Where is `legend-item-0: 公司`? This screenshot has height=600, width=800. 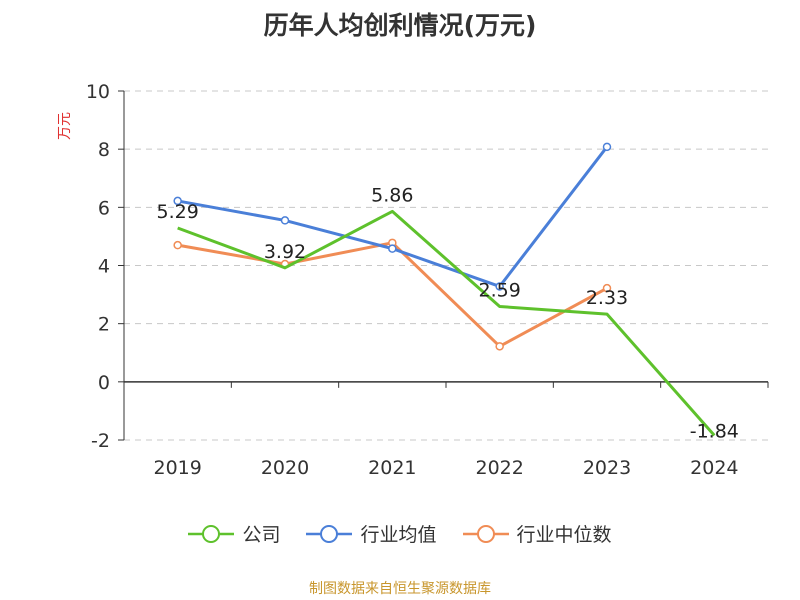
legend-item-0: 公司 is located at coordinates (234, 533).